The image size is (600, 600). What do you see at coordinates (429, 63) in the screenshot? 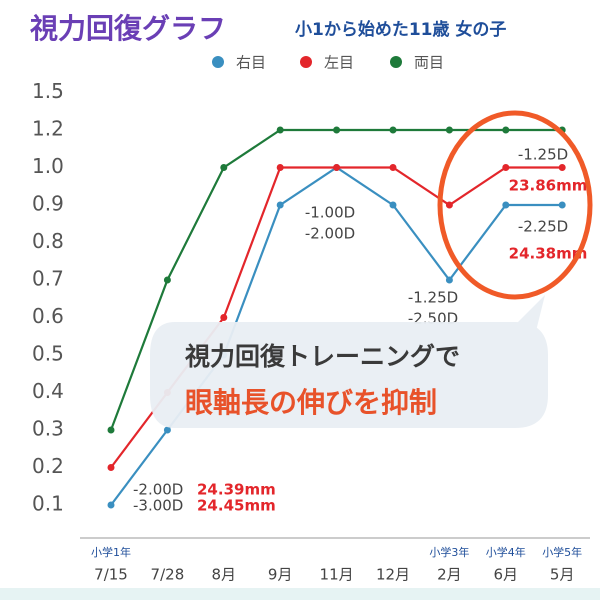
I see `legend-label: 両目` at bounding box center [429, 63].